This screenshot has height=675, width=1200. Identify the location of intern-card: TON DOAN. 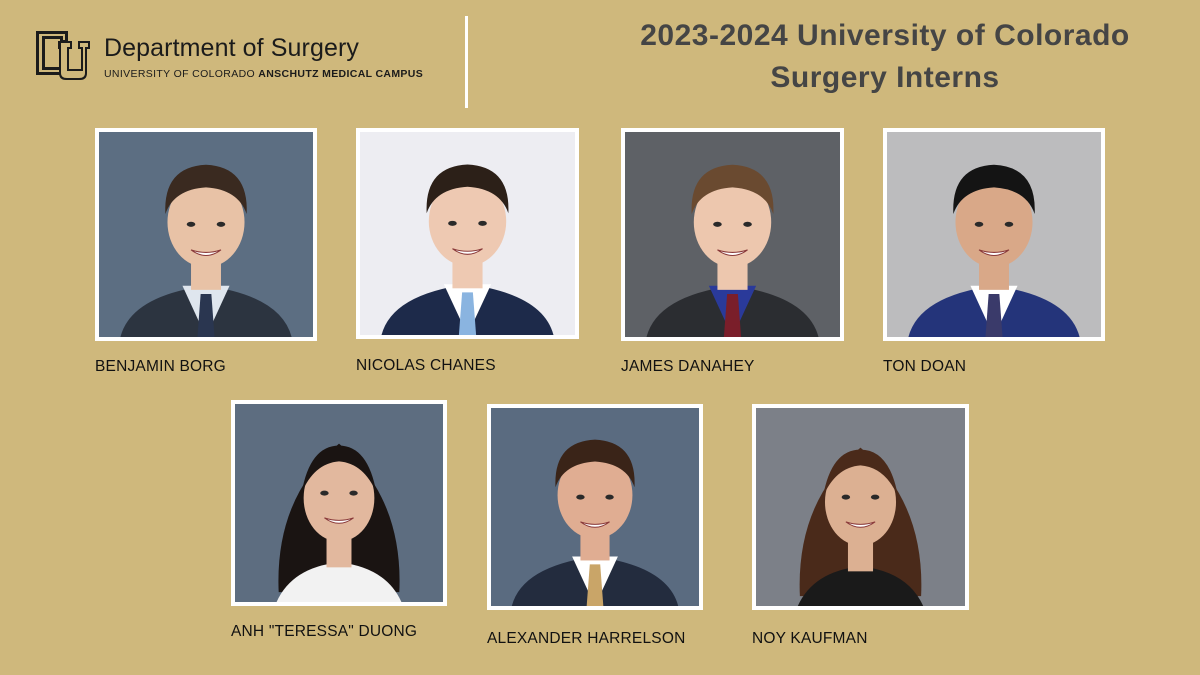
(994, 254).